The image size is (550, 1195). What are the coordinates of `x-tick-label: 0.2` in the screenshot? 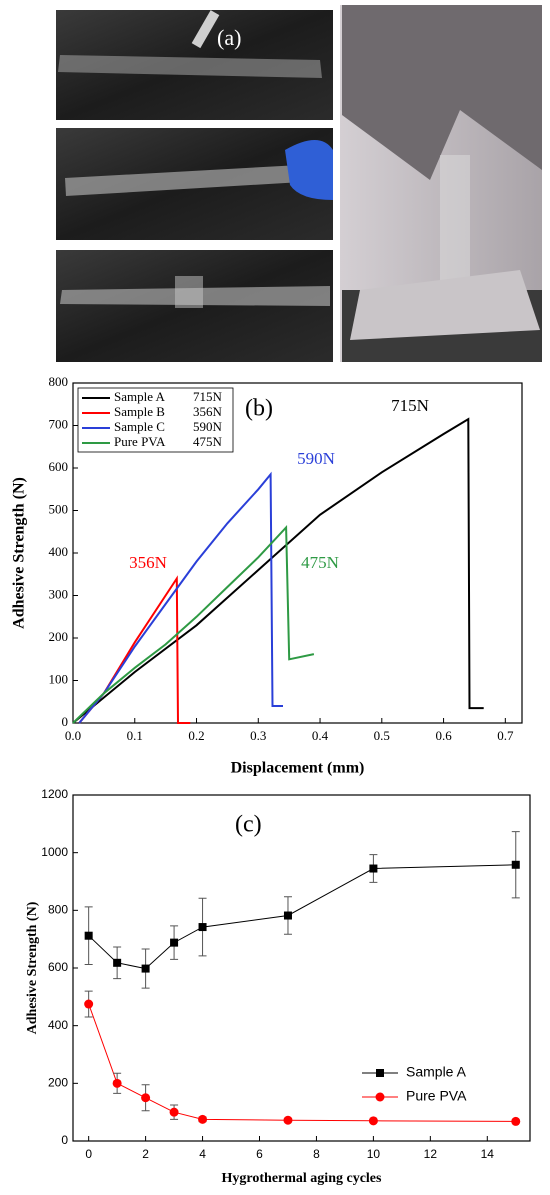 It's located at (196, 735).